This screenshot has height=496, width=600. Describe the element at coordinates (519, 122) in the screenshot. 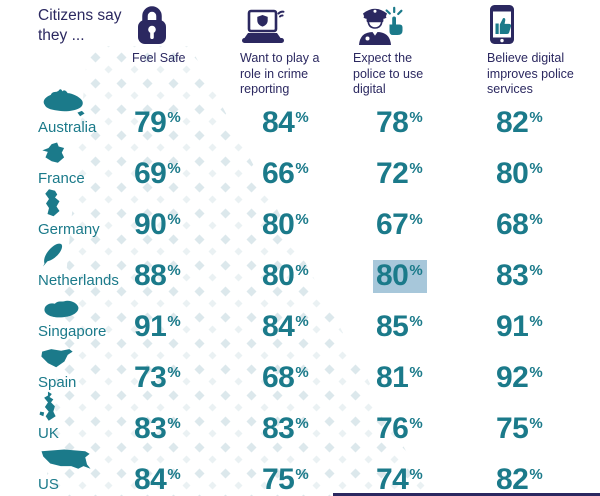

I see `australia-digital-improves-value: 82%` at that location.